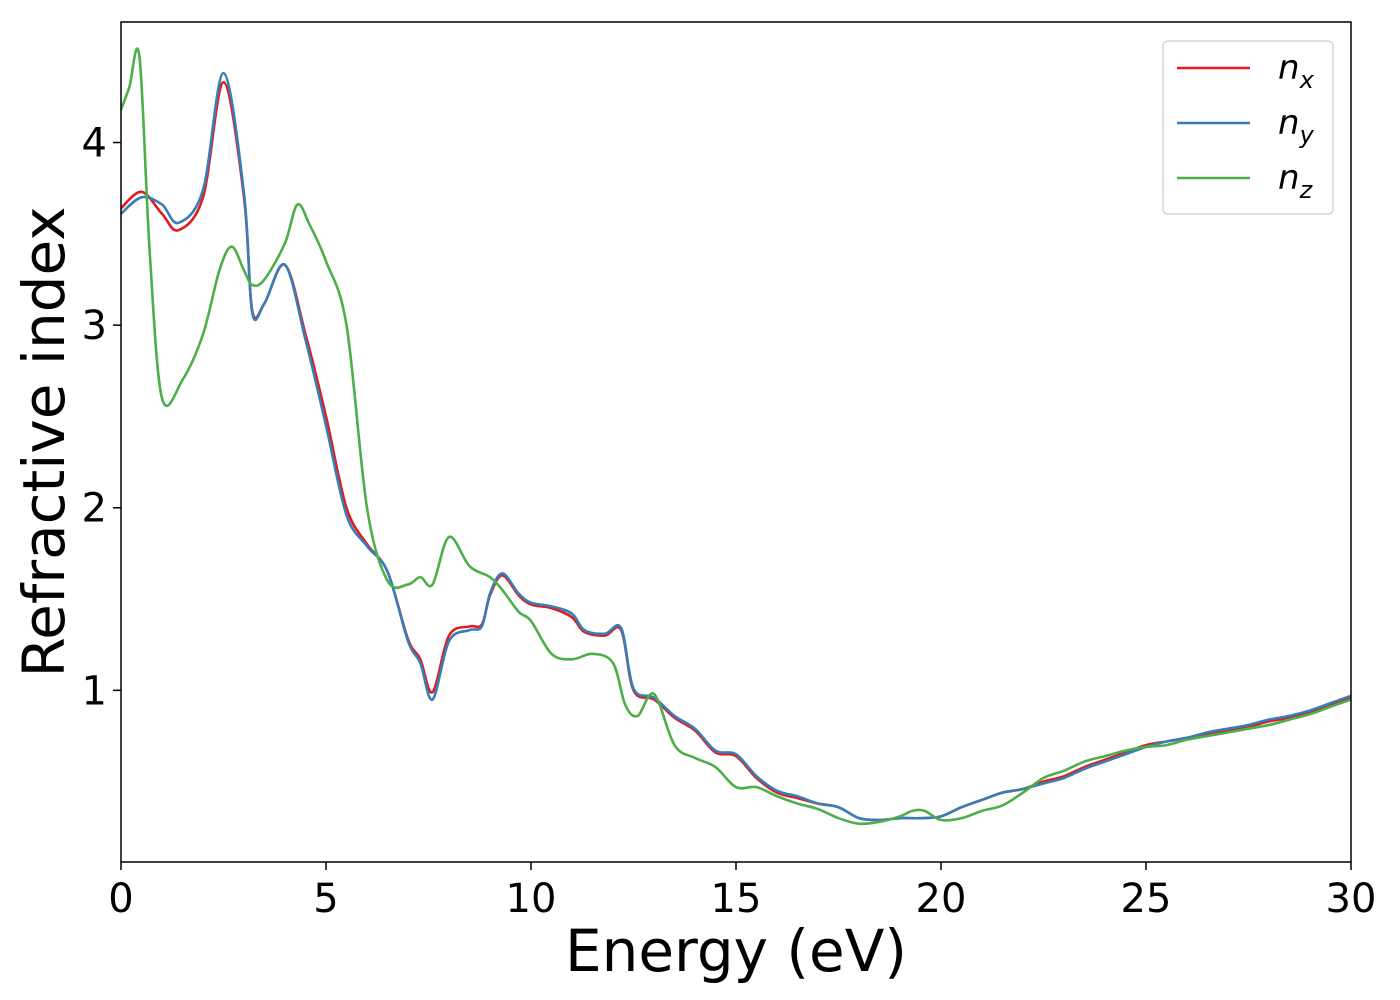 Image resolution: width=1400 pixels, height=1000 pixels. What do you see at coordinates (101, 417) in the screenshot?
I see `y-ticks: 1 2 3 4` at bounding box center [101, 417].